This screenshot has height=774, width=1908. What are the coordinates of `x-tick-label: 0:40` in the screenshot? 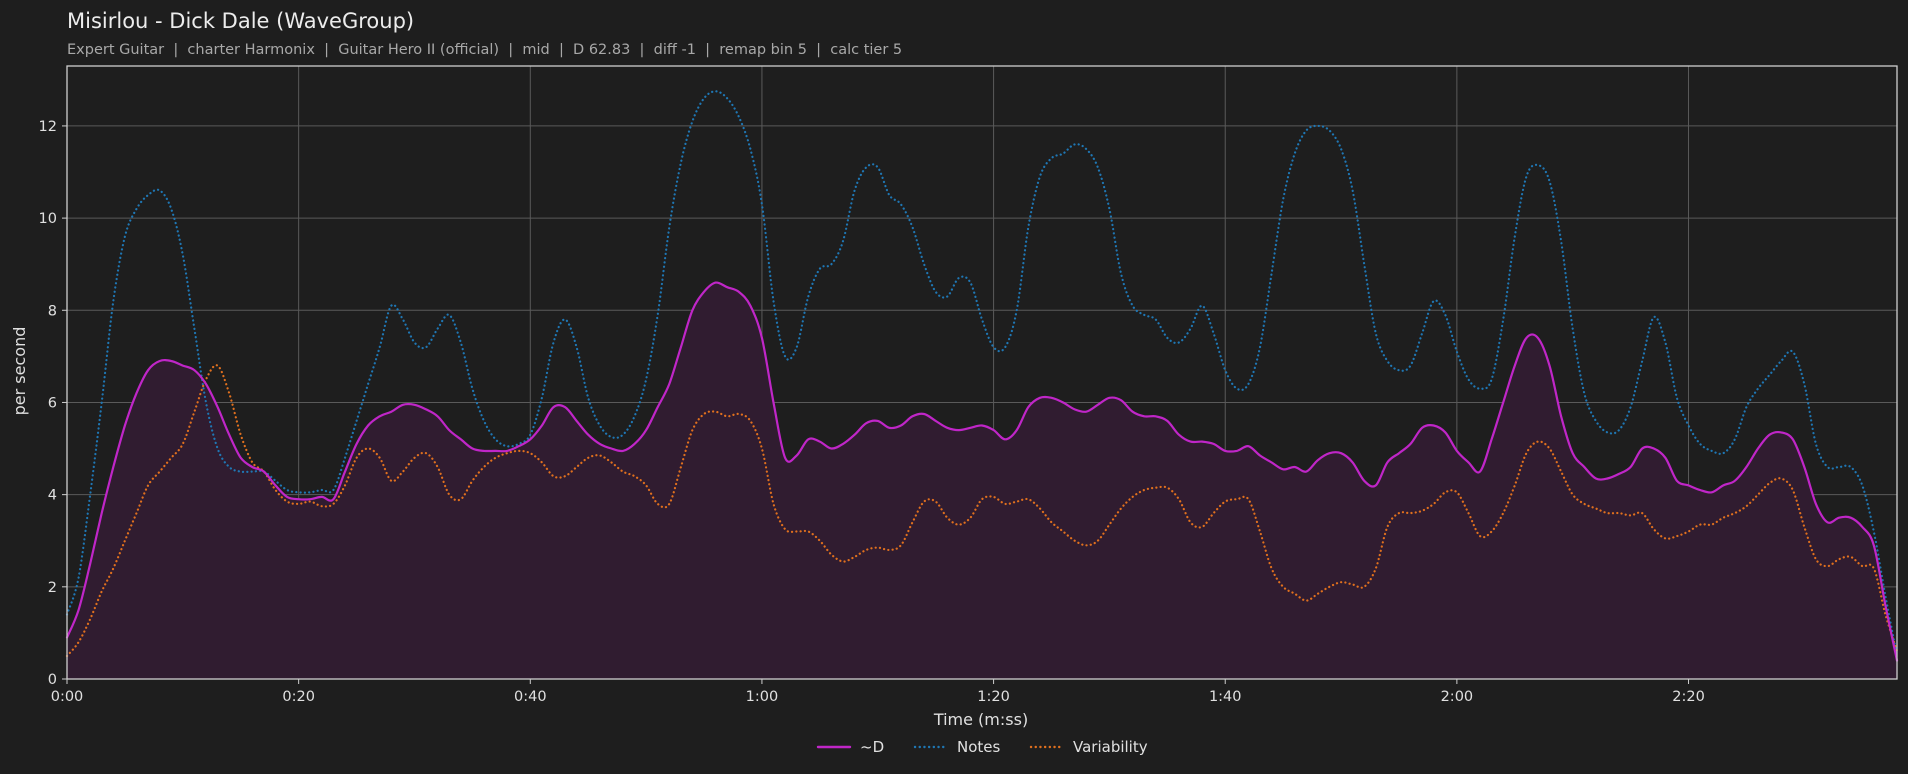 It's located at (530, 697).